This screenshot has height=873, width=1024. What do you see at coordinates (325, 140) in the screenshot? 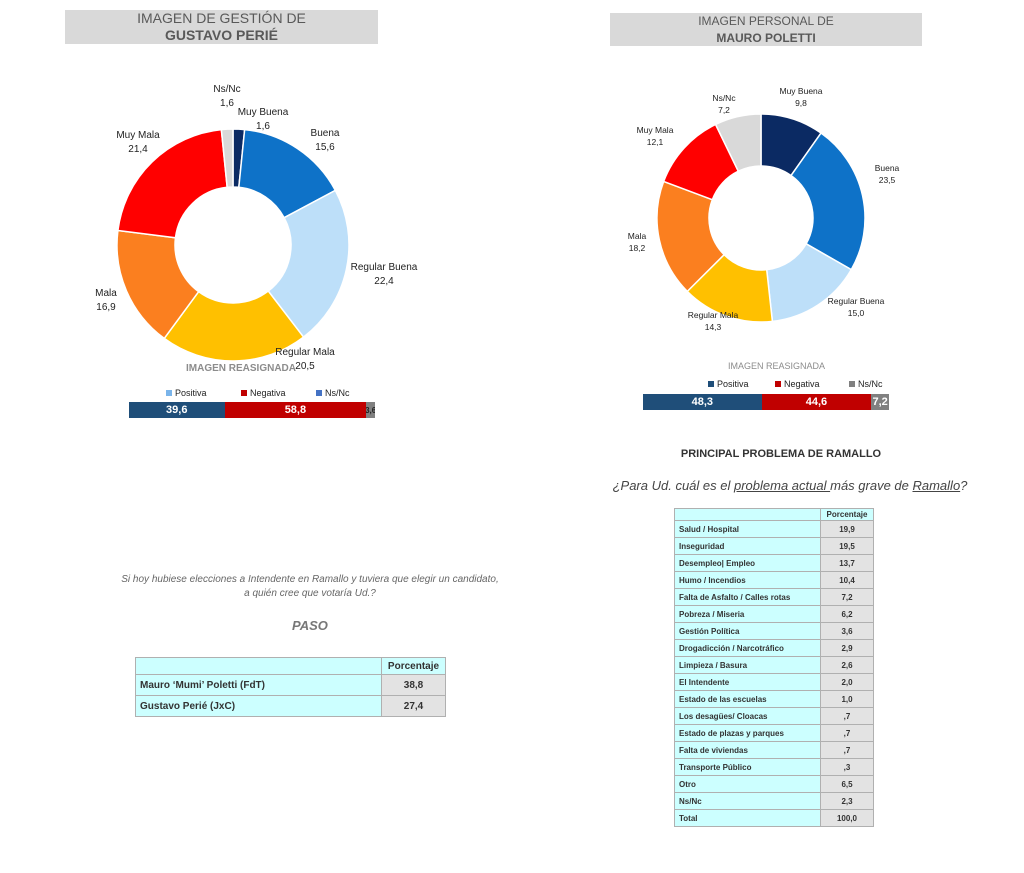
I see `left-label-buena: Buena 15,6` at bounding box center [325, 140].